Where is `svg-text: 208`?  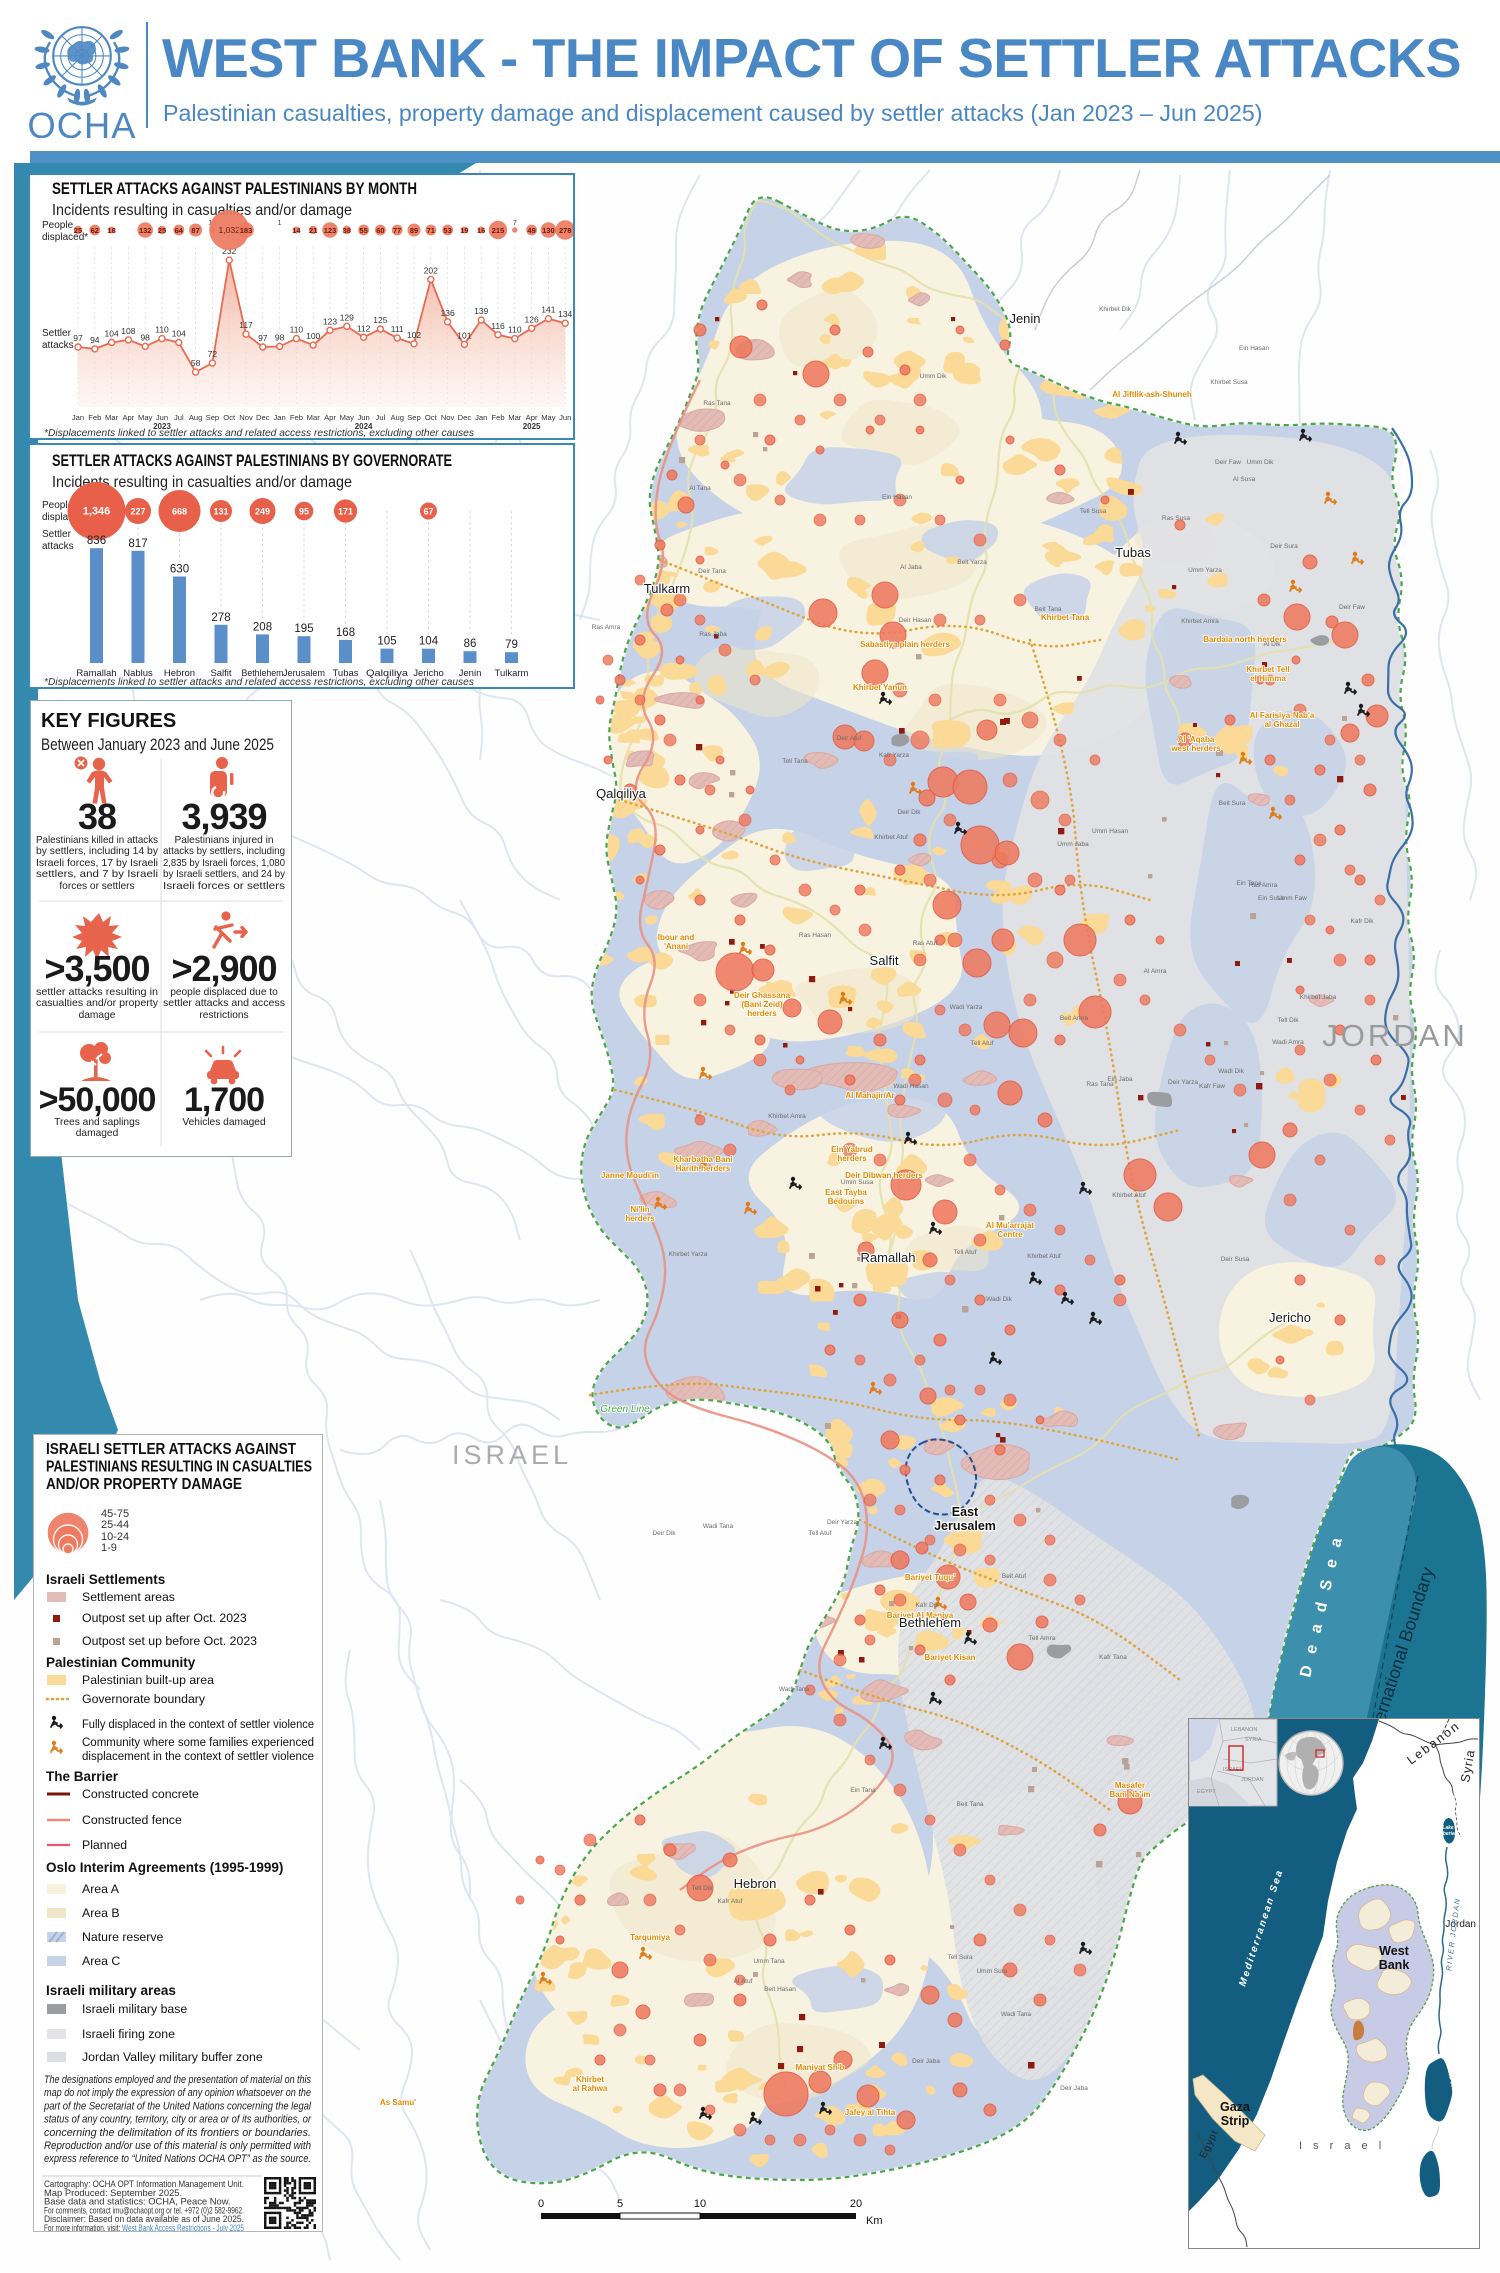 svg-text: 208 is located at coordinates (262, 627).